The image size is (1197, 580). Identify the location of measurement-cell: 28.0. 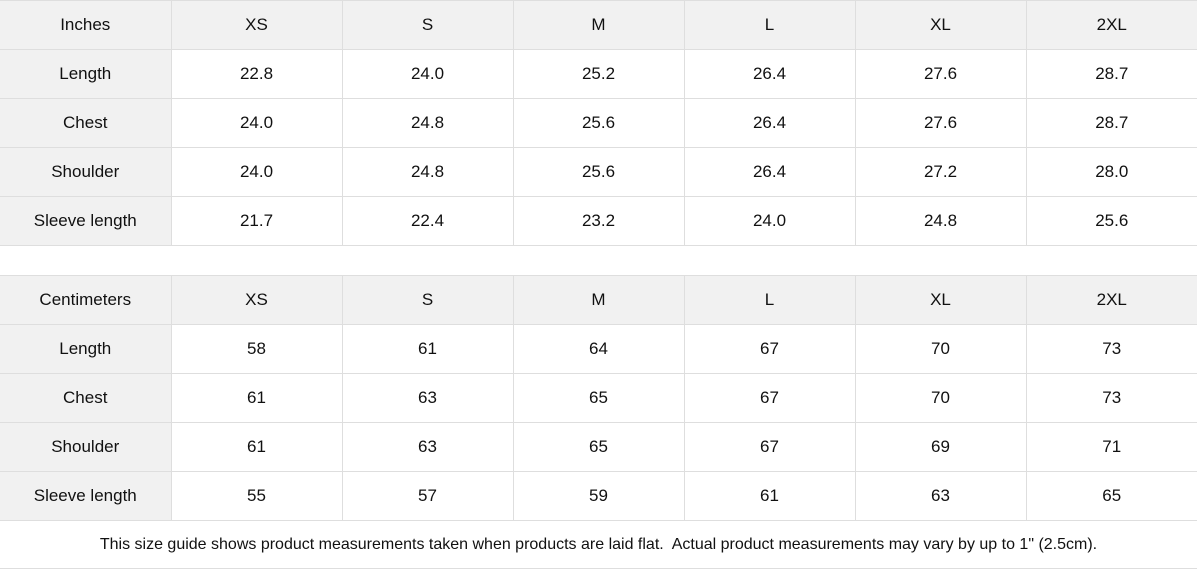
(1111, 172).